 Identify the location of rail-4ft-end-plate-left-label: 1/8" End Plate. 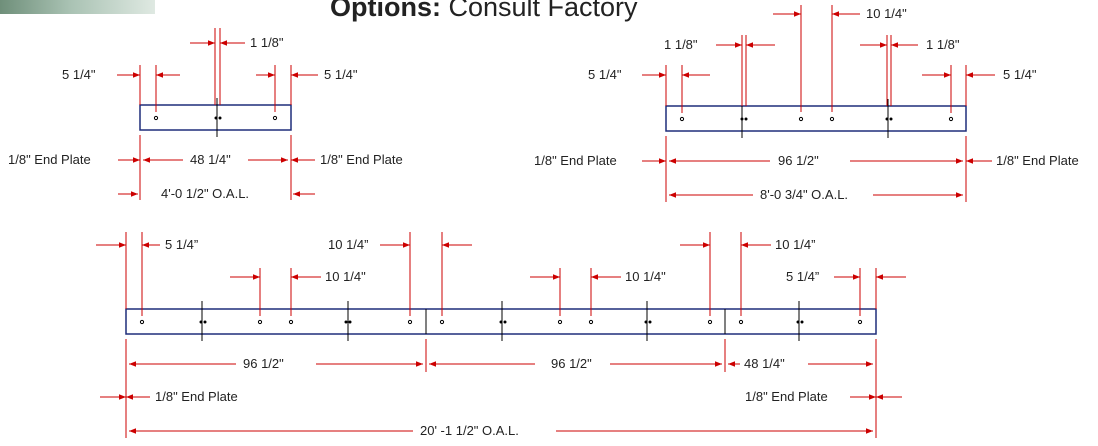
(49, 159).